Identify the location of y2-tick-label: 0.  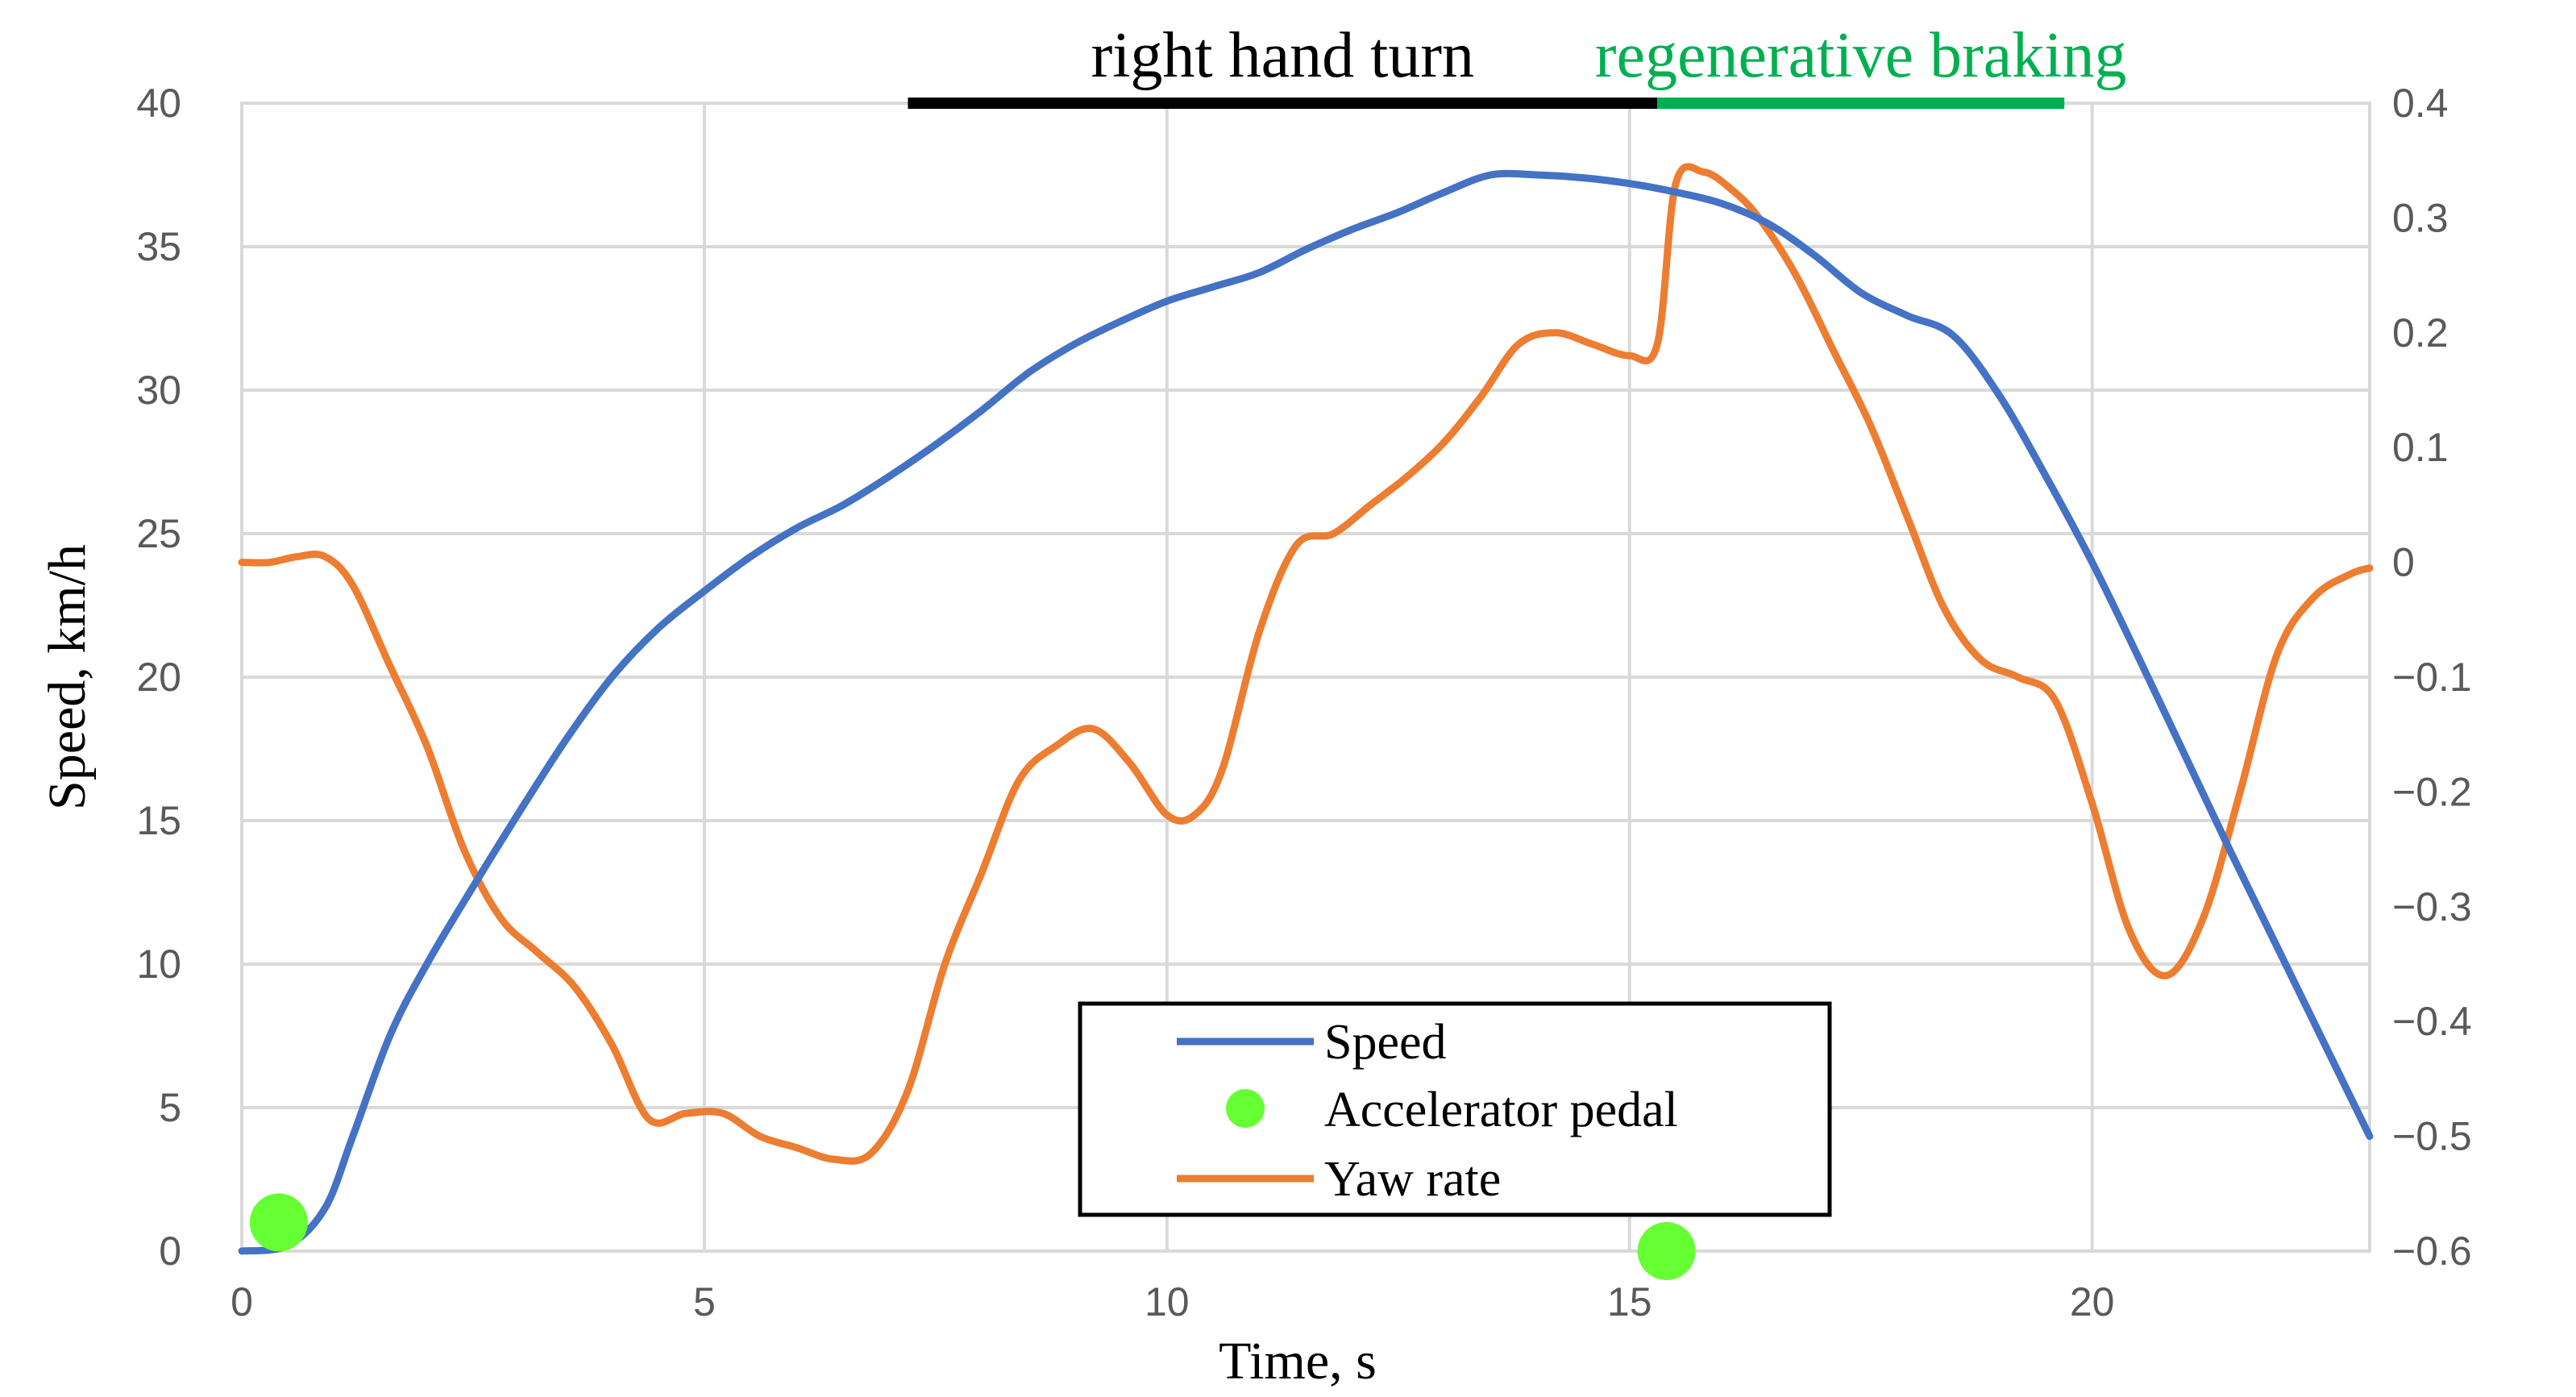
(2403, 562).